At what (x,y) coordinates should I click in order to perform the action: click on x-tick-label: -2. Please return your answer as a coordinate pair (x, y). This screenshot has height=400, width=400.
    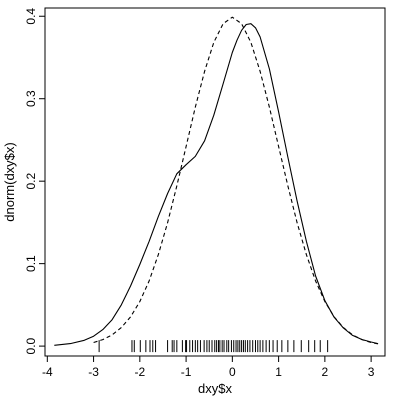
    Looking at the image, I should click on (139, 372).